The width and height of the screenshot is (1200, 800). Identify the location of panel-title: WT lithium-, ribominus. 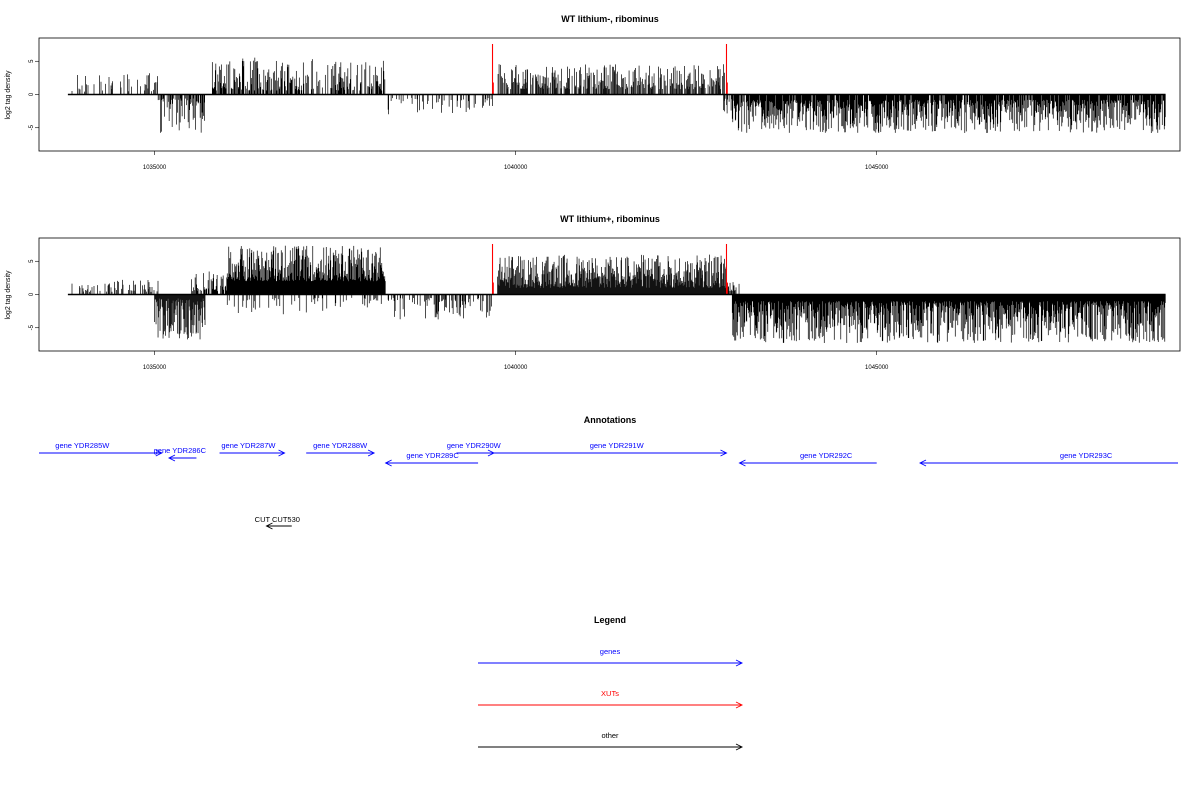
(610, 19).